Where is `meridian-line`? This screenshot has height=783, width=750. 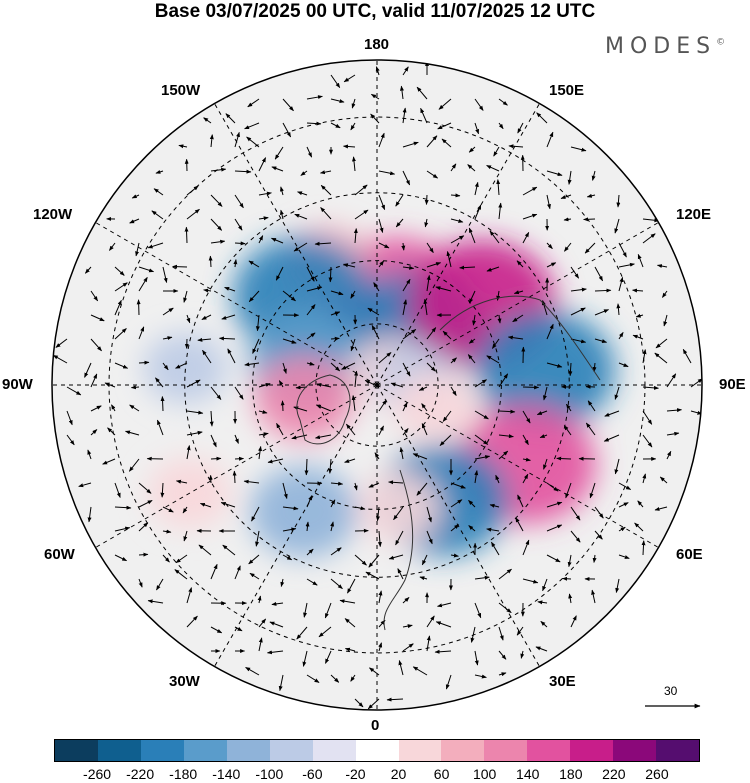 meridian-line is located at coordinates (517, 466).